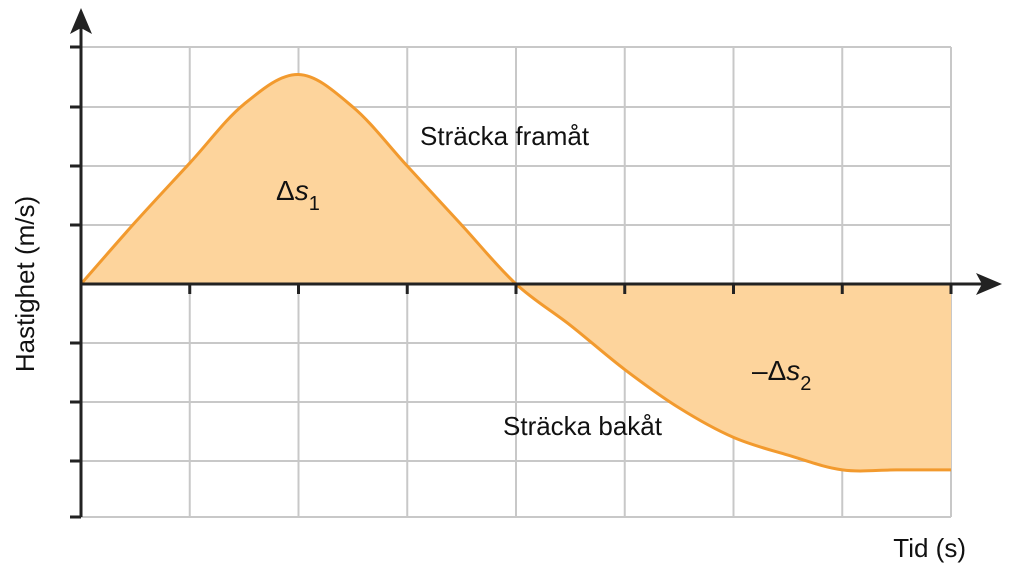  Describe the element at coordinates (505, 136) in the screenshot. I see `annotation-forward-distance: Sträcka framåt` at that location.